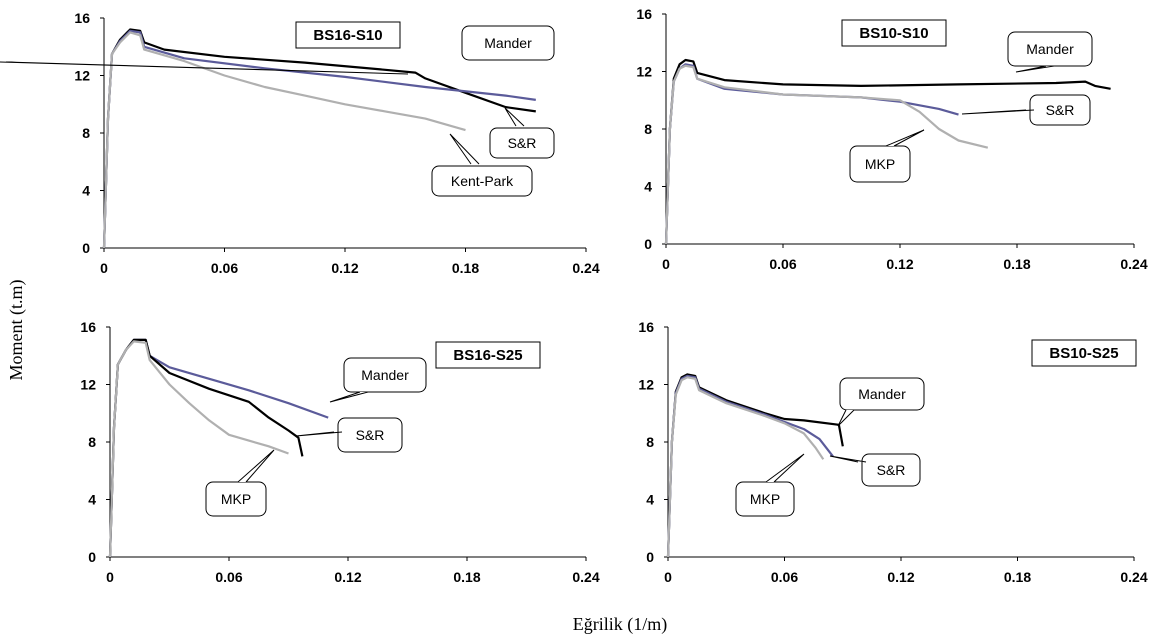  What do you see at coordinates (620, 624) in the screenshot?
I see `x-axis-title: Eğrilik (1/m)` at bounding box center [620, 624].